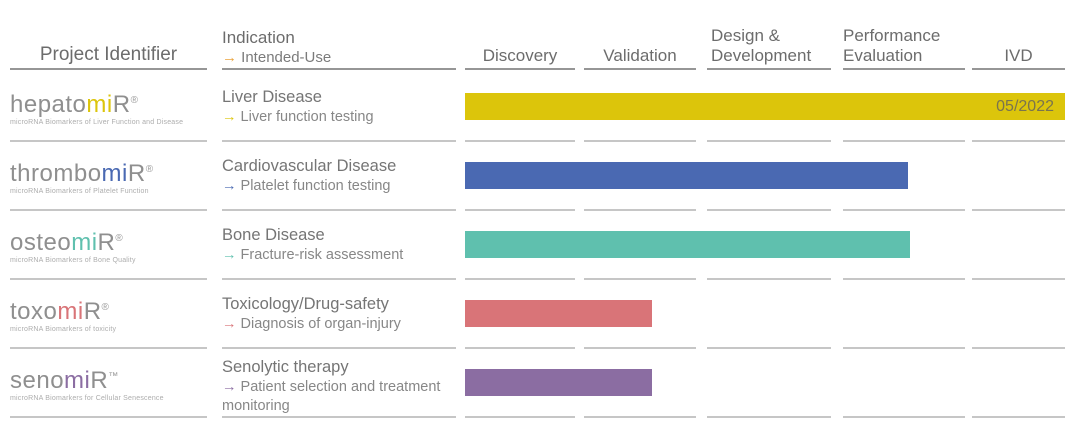 This screenshot has height=423, width=1080. I want to click on stage-progress-cell, so click(765, 178).